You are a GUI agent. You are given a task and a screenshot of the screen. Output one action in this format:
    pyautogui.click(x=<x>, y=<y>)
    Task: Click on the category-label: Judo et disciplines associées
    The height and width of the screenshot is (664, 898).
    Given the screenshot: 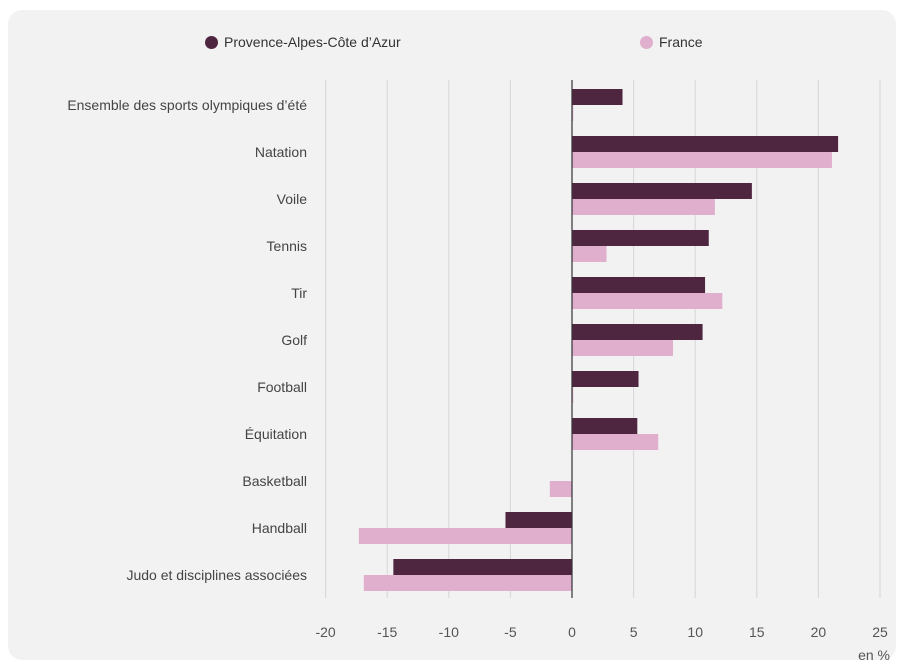 What is the action you would take?
    pyautogui.click(x=216, y=575)
    